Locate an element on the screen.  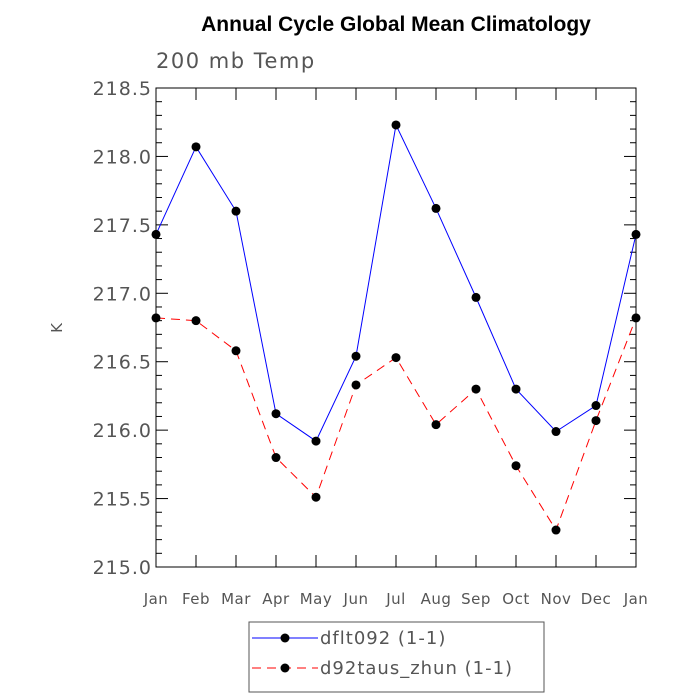
y-tick-label: 215.5 is located at coordinates (122, 500).